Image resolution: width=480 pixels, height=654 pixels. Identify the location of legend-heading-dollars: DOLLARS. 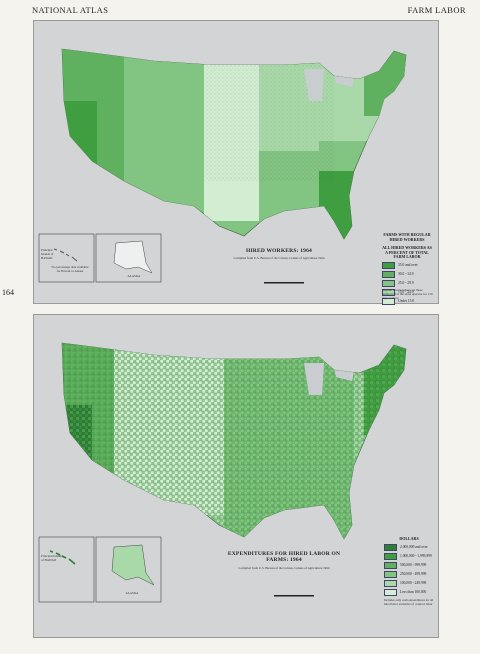
(409, 538).